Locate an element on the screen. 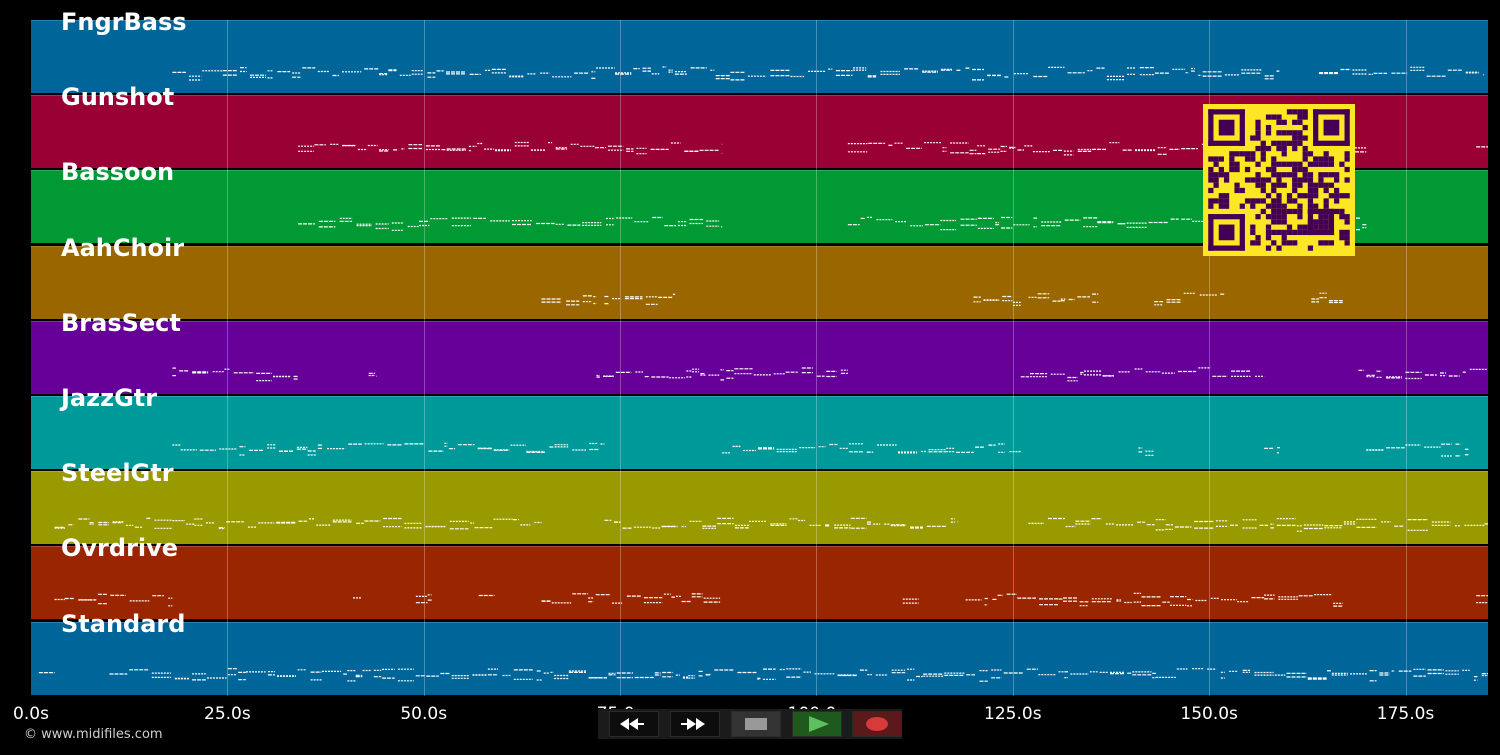  time-tick-label: 0.0s is located at coordinates (31, 714).